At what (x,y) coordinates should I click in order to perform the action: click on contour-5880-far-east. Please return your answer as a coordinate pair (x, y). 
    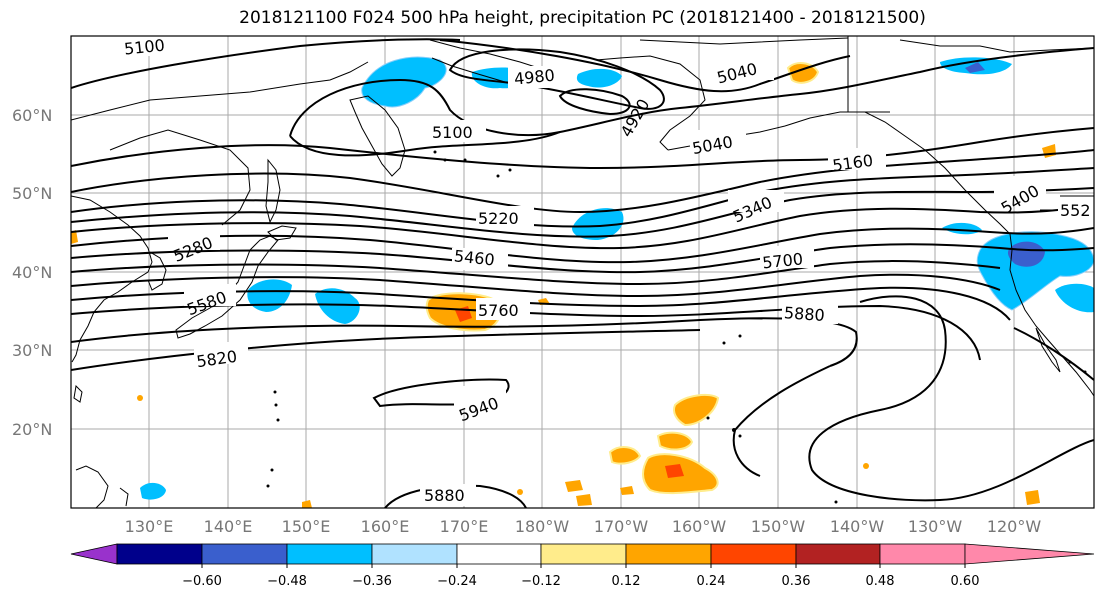
    Looking at the image, I should click on (1053, 354).